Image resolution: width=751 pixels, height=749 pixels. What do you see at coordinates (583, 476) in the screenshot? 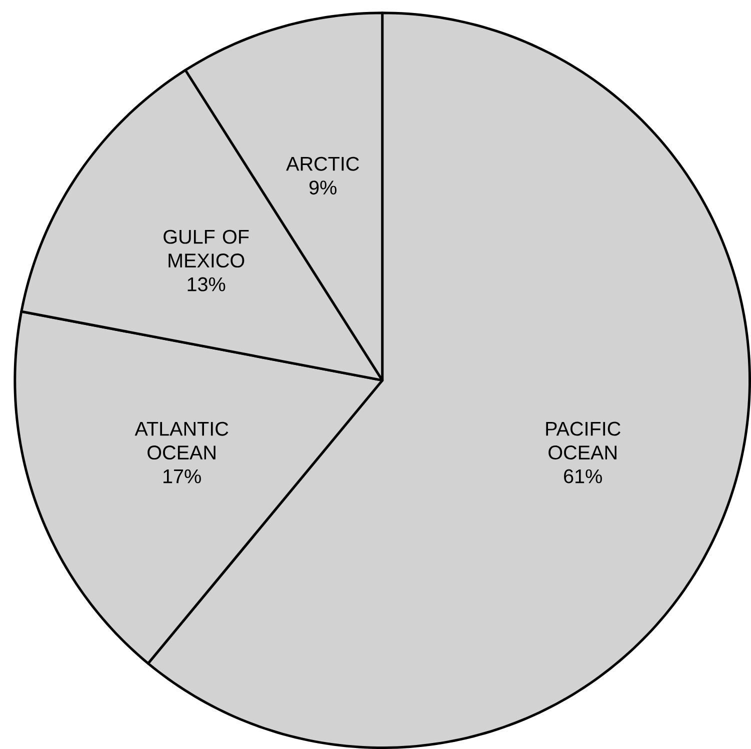
I see `data-label: 61%` at bounding box center [583, 476].